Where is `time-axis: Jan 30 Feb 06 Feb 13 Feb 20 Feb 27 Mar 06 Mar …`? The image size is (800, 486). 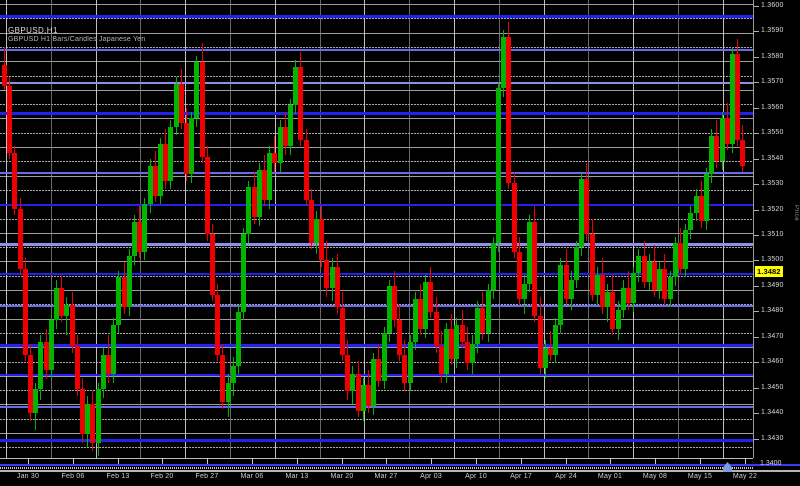
time-axis: Jan 30 Feb 06 Feb 13 Feb 20 Feb 27 Mar 06 Mar … is located at coordinates (400, 472).